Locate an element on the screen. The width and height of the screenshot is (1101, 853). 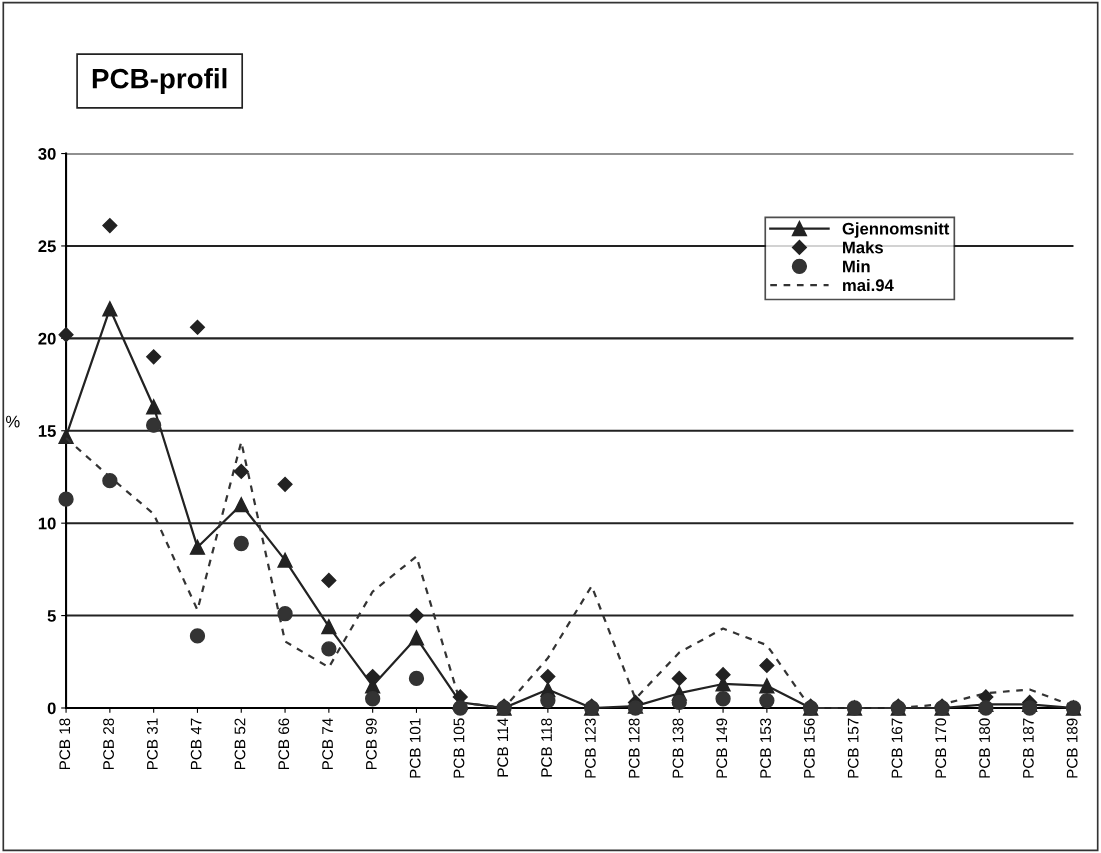
chart-title: PCB-profil is located at coordinates (159, 81).